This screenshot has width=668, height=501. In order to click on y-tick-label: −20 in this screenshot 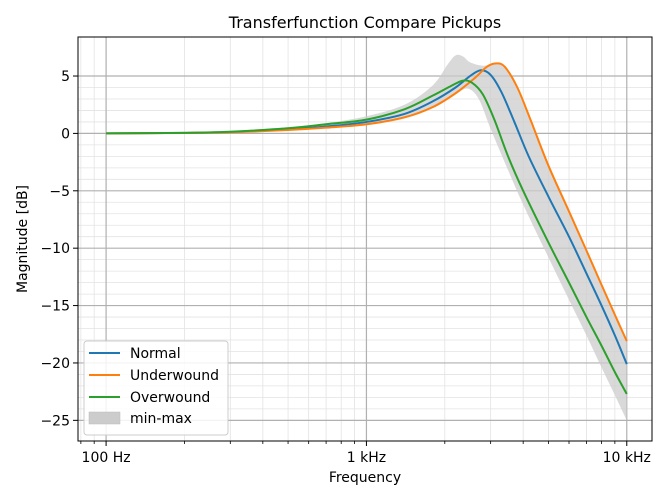, I will do `click(55, 364)`.